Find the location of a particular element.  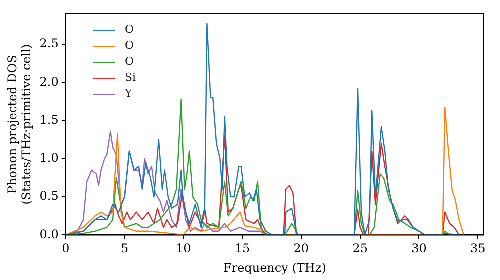

legend-label: Y is located at coordinates (128, 94).